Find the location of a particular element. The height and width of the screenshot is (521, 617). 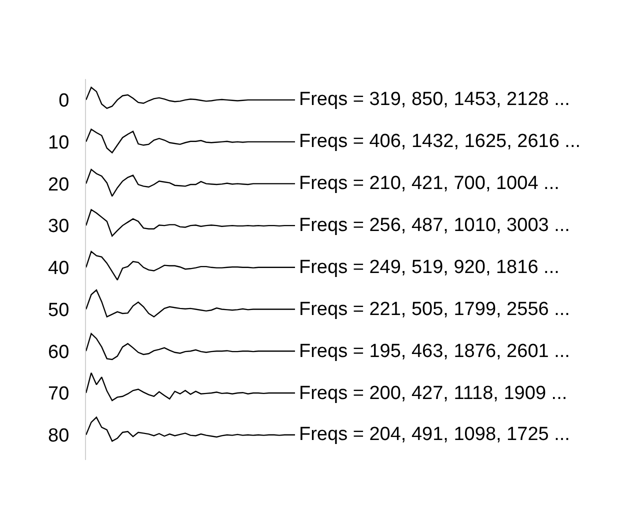

y-tick-label: 10 is located at coordinates (59, 143).